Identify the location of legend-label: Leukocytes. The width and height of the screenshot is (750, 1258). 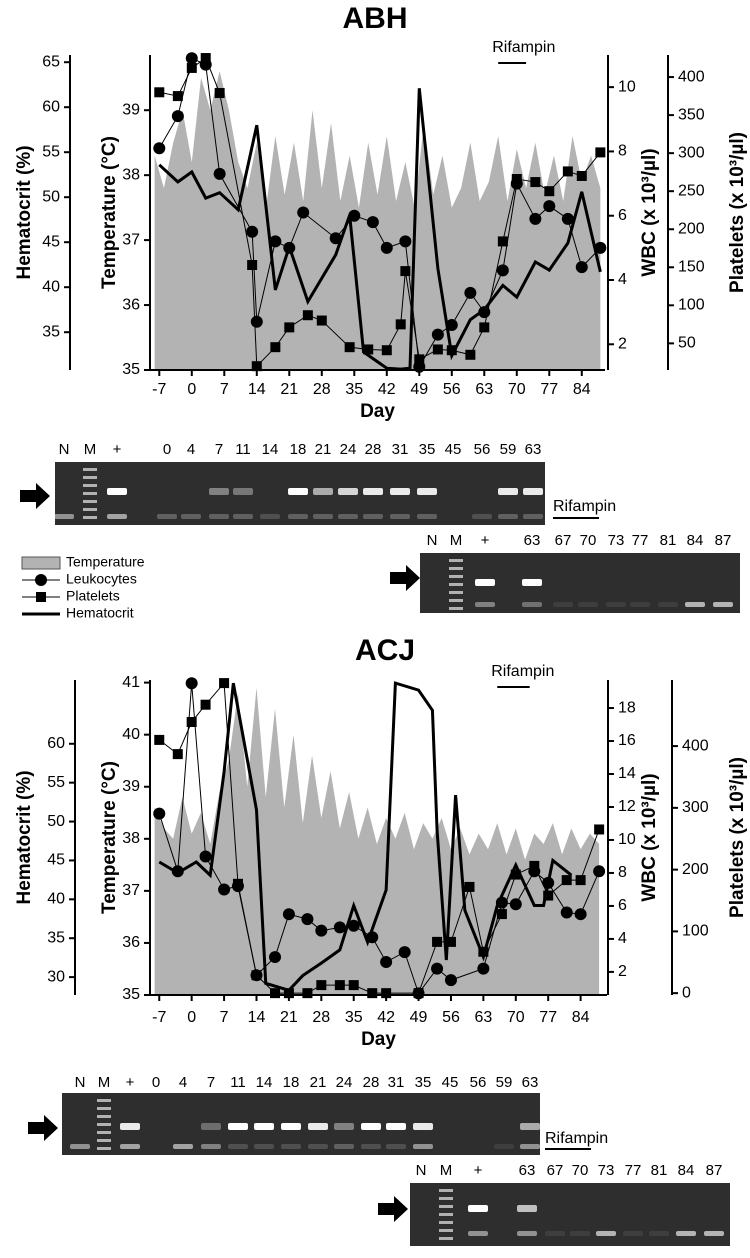
(101, 579).